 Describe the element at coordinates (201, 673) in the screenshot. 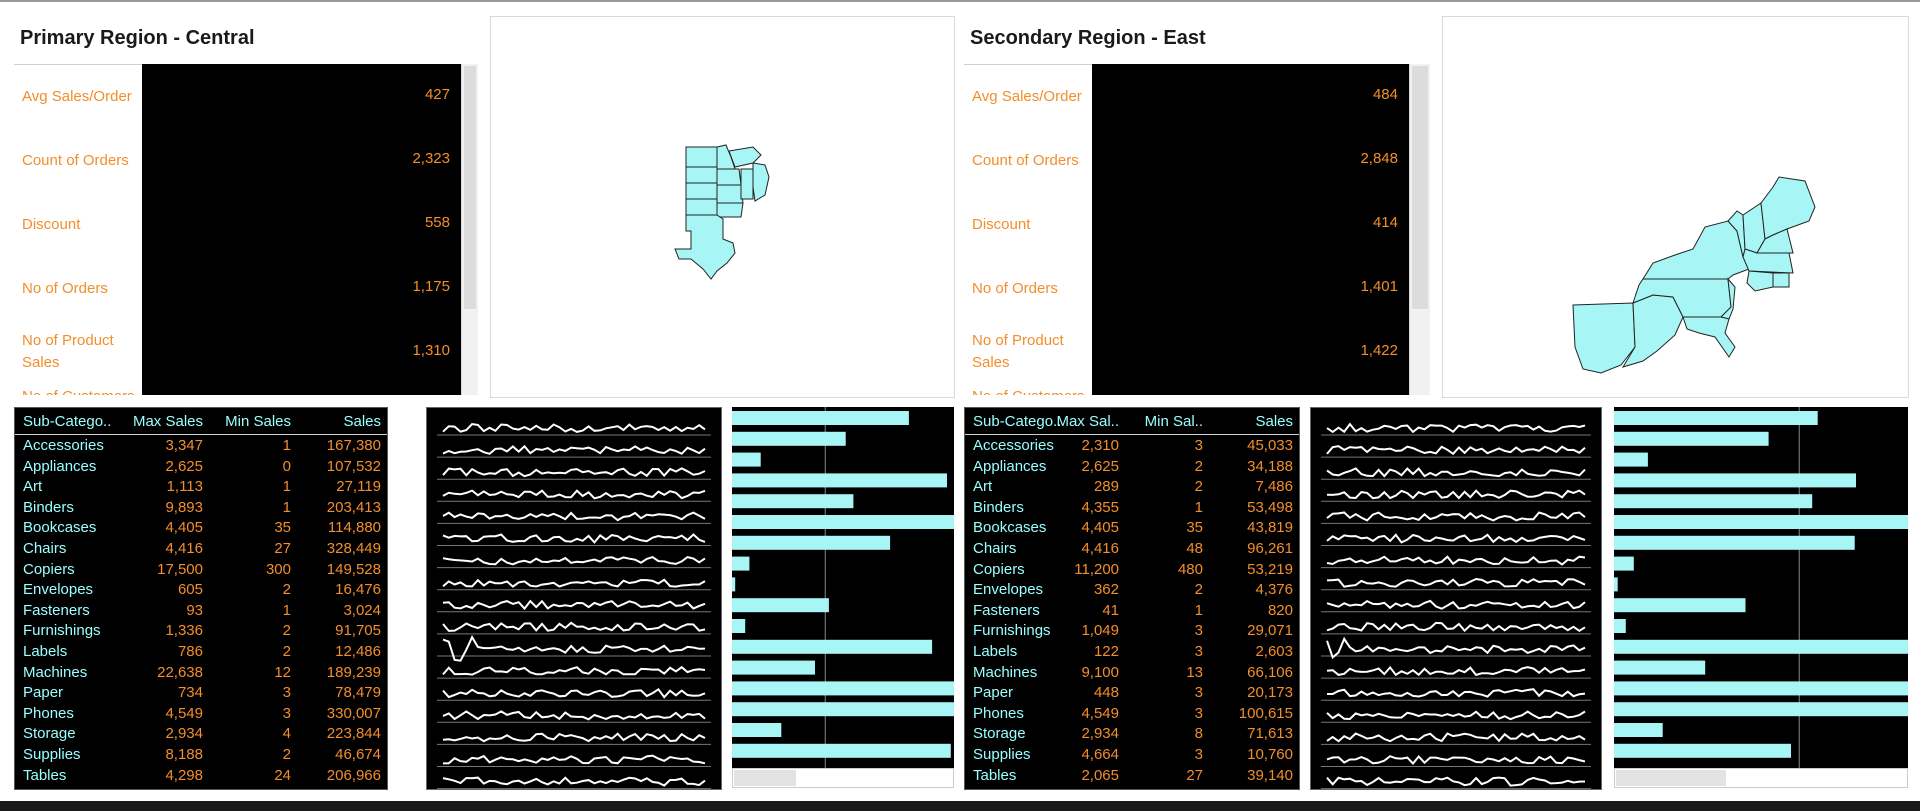

I see `table-row: Machines 22,638 12 189,239` at that location.